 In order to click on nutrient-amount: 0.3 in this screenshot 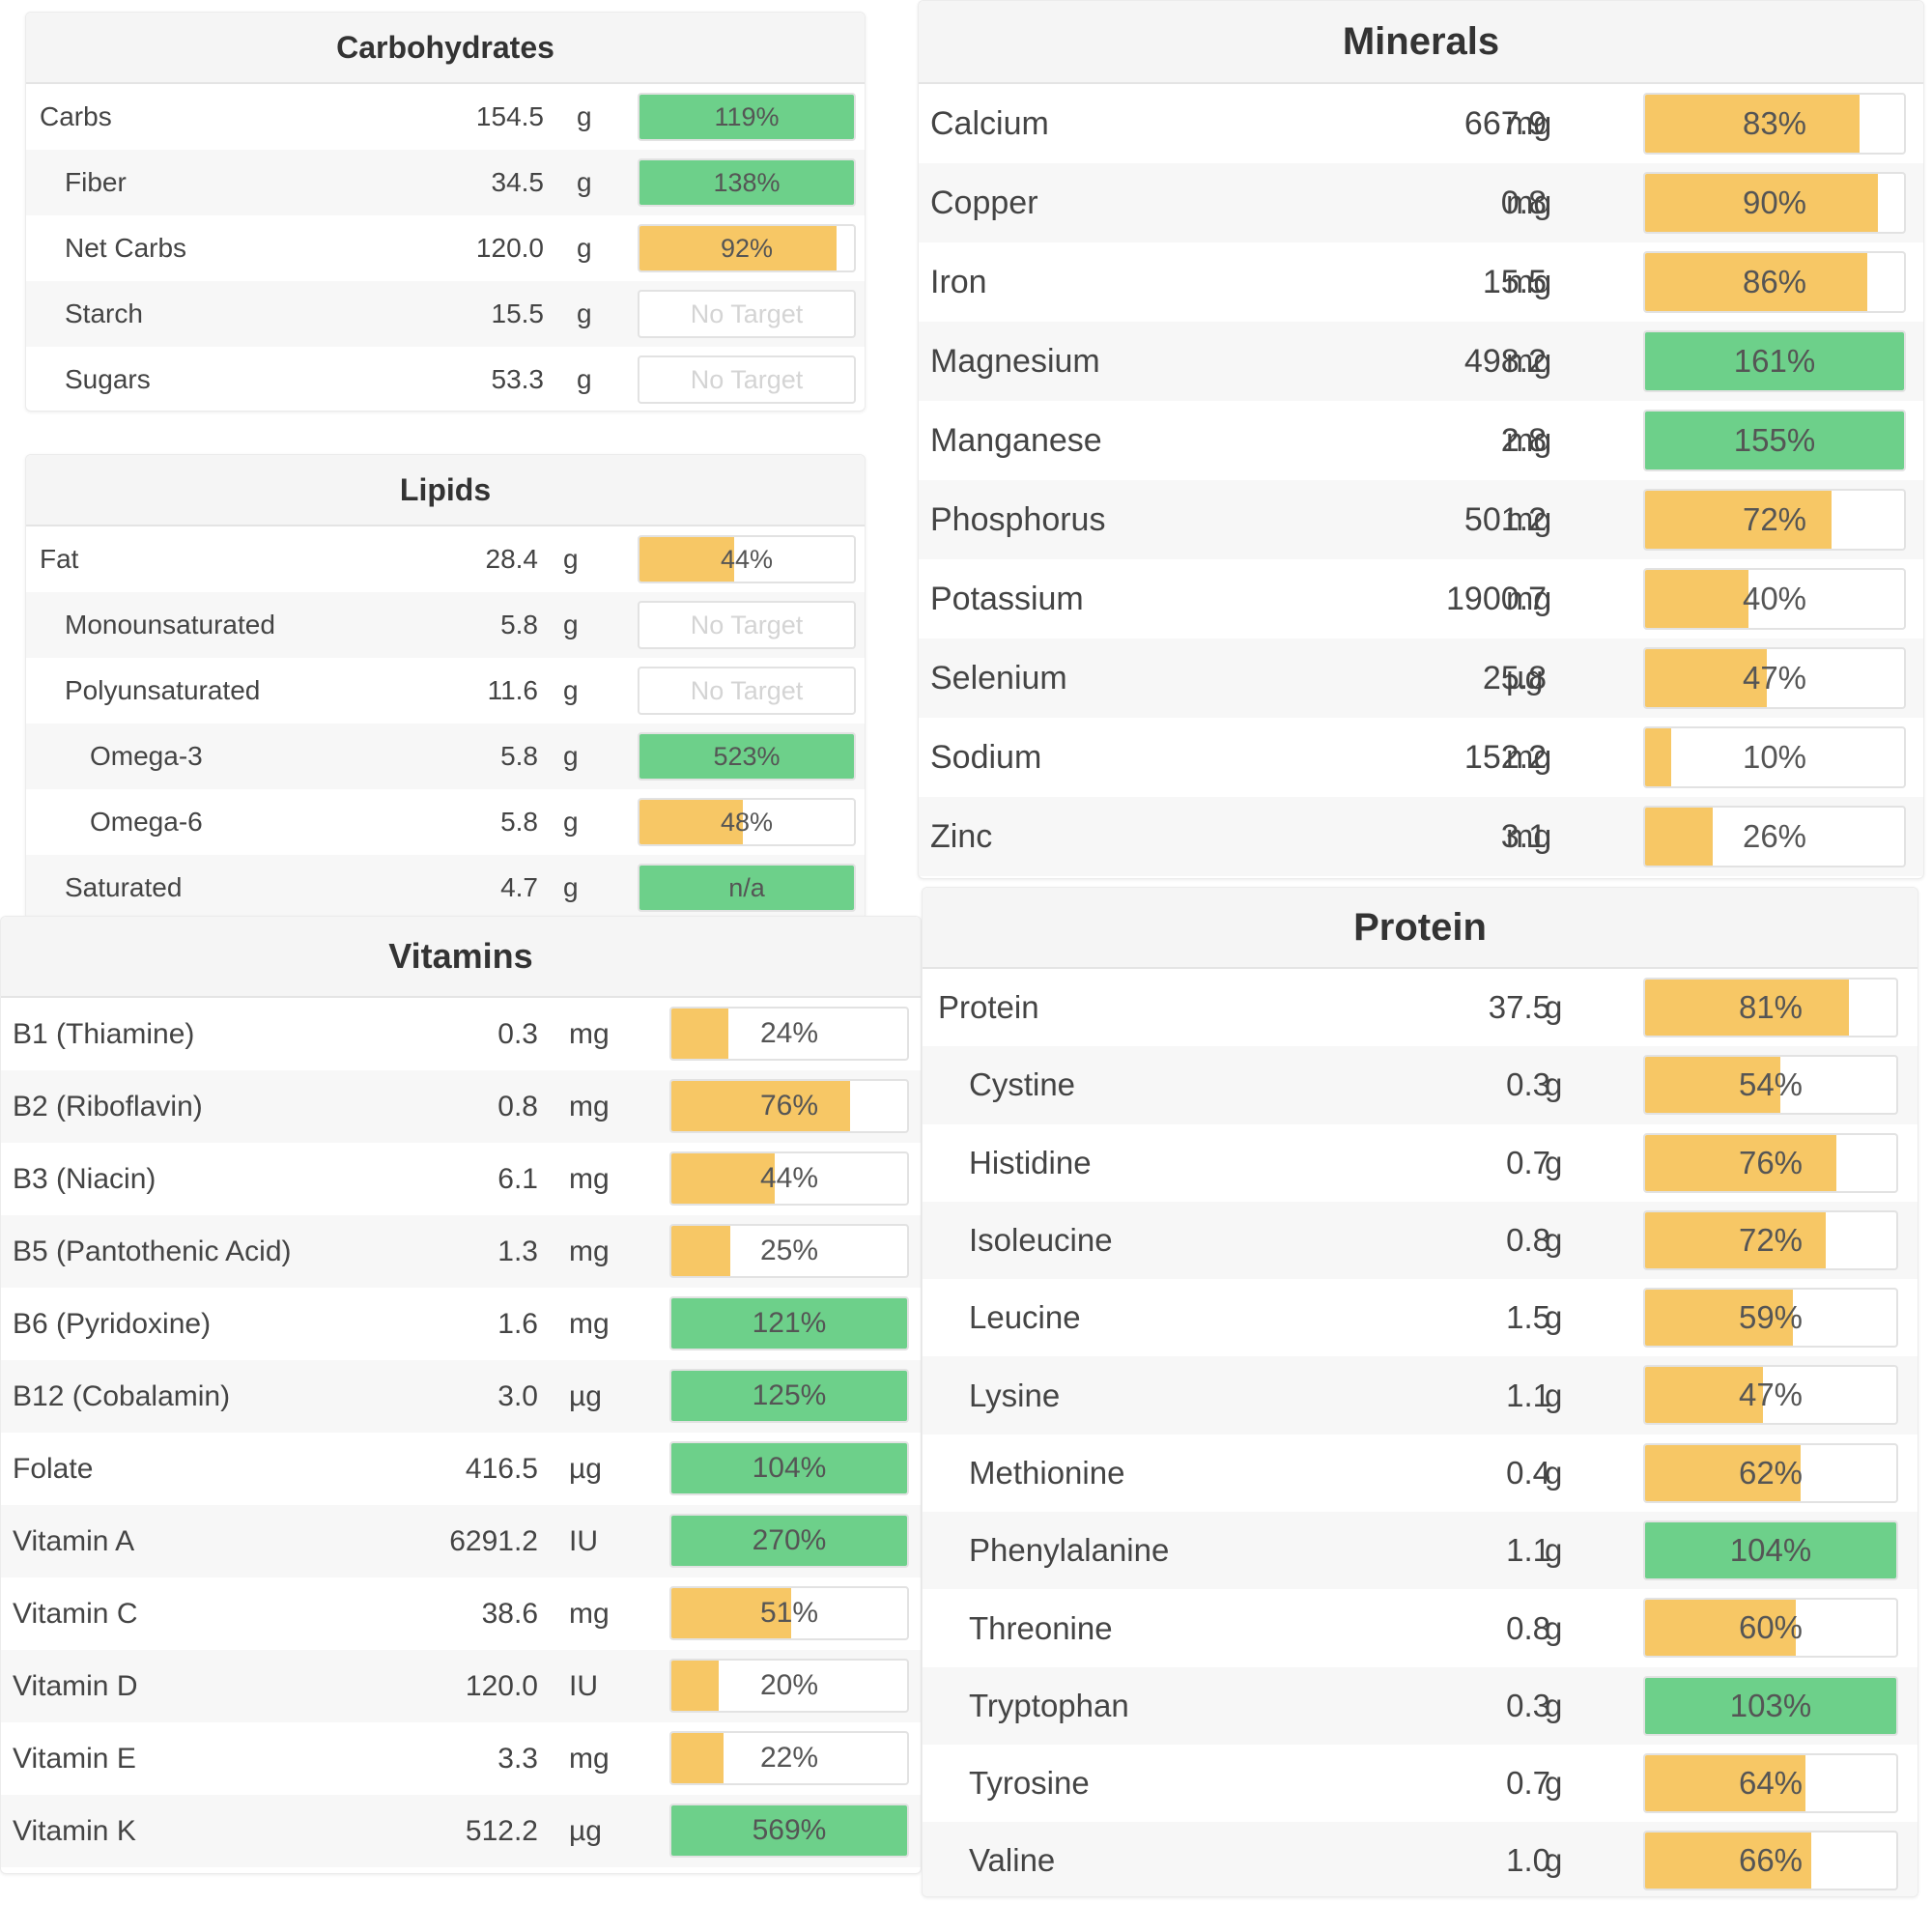, I will do `click(1528, 1705)`.